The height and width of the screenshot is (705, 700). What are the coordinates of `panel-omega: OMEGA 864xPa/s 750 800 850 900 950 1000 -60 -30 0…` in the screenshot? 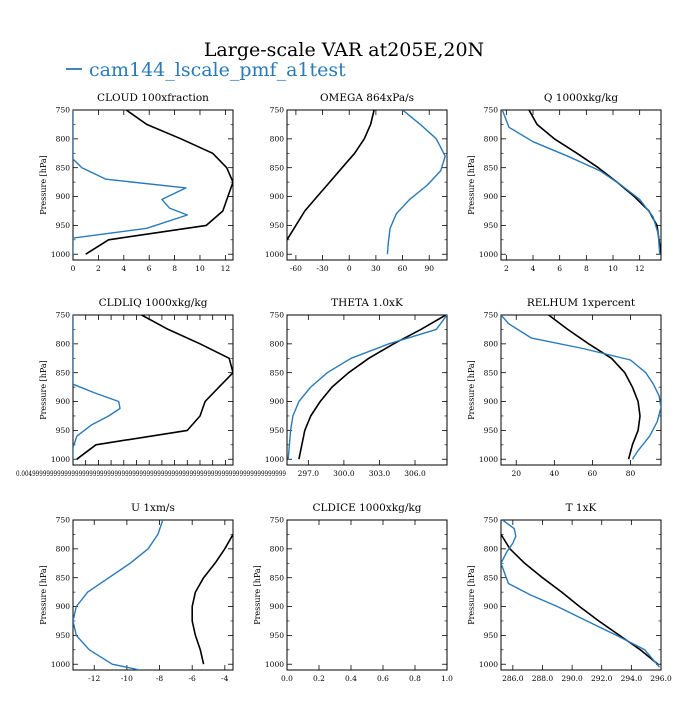 It's located at (356, 182).